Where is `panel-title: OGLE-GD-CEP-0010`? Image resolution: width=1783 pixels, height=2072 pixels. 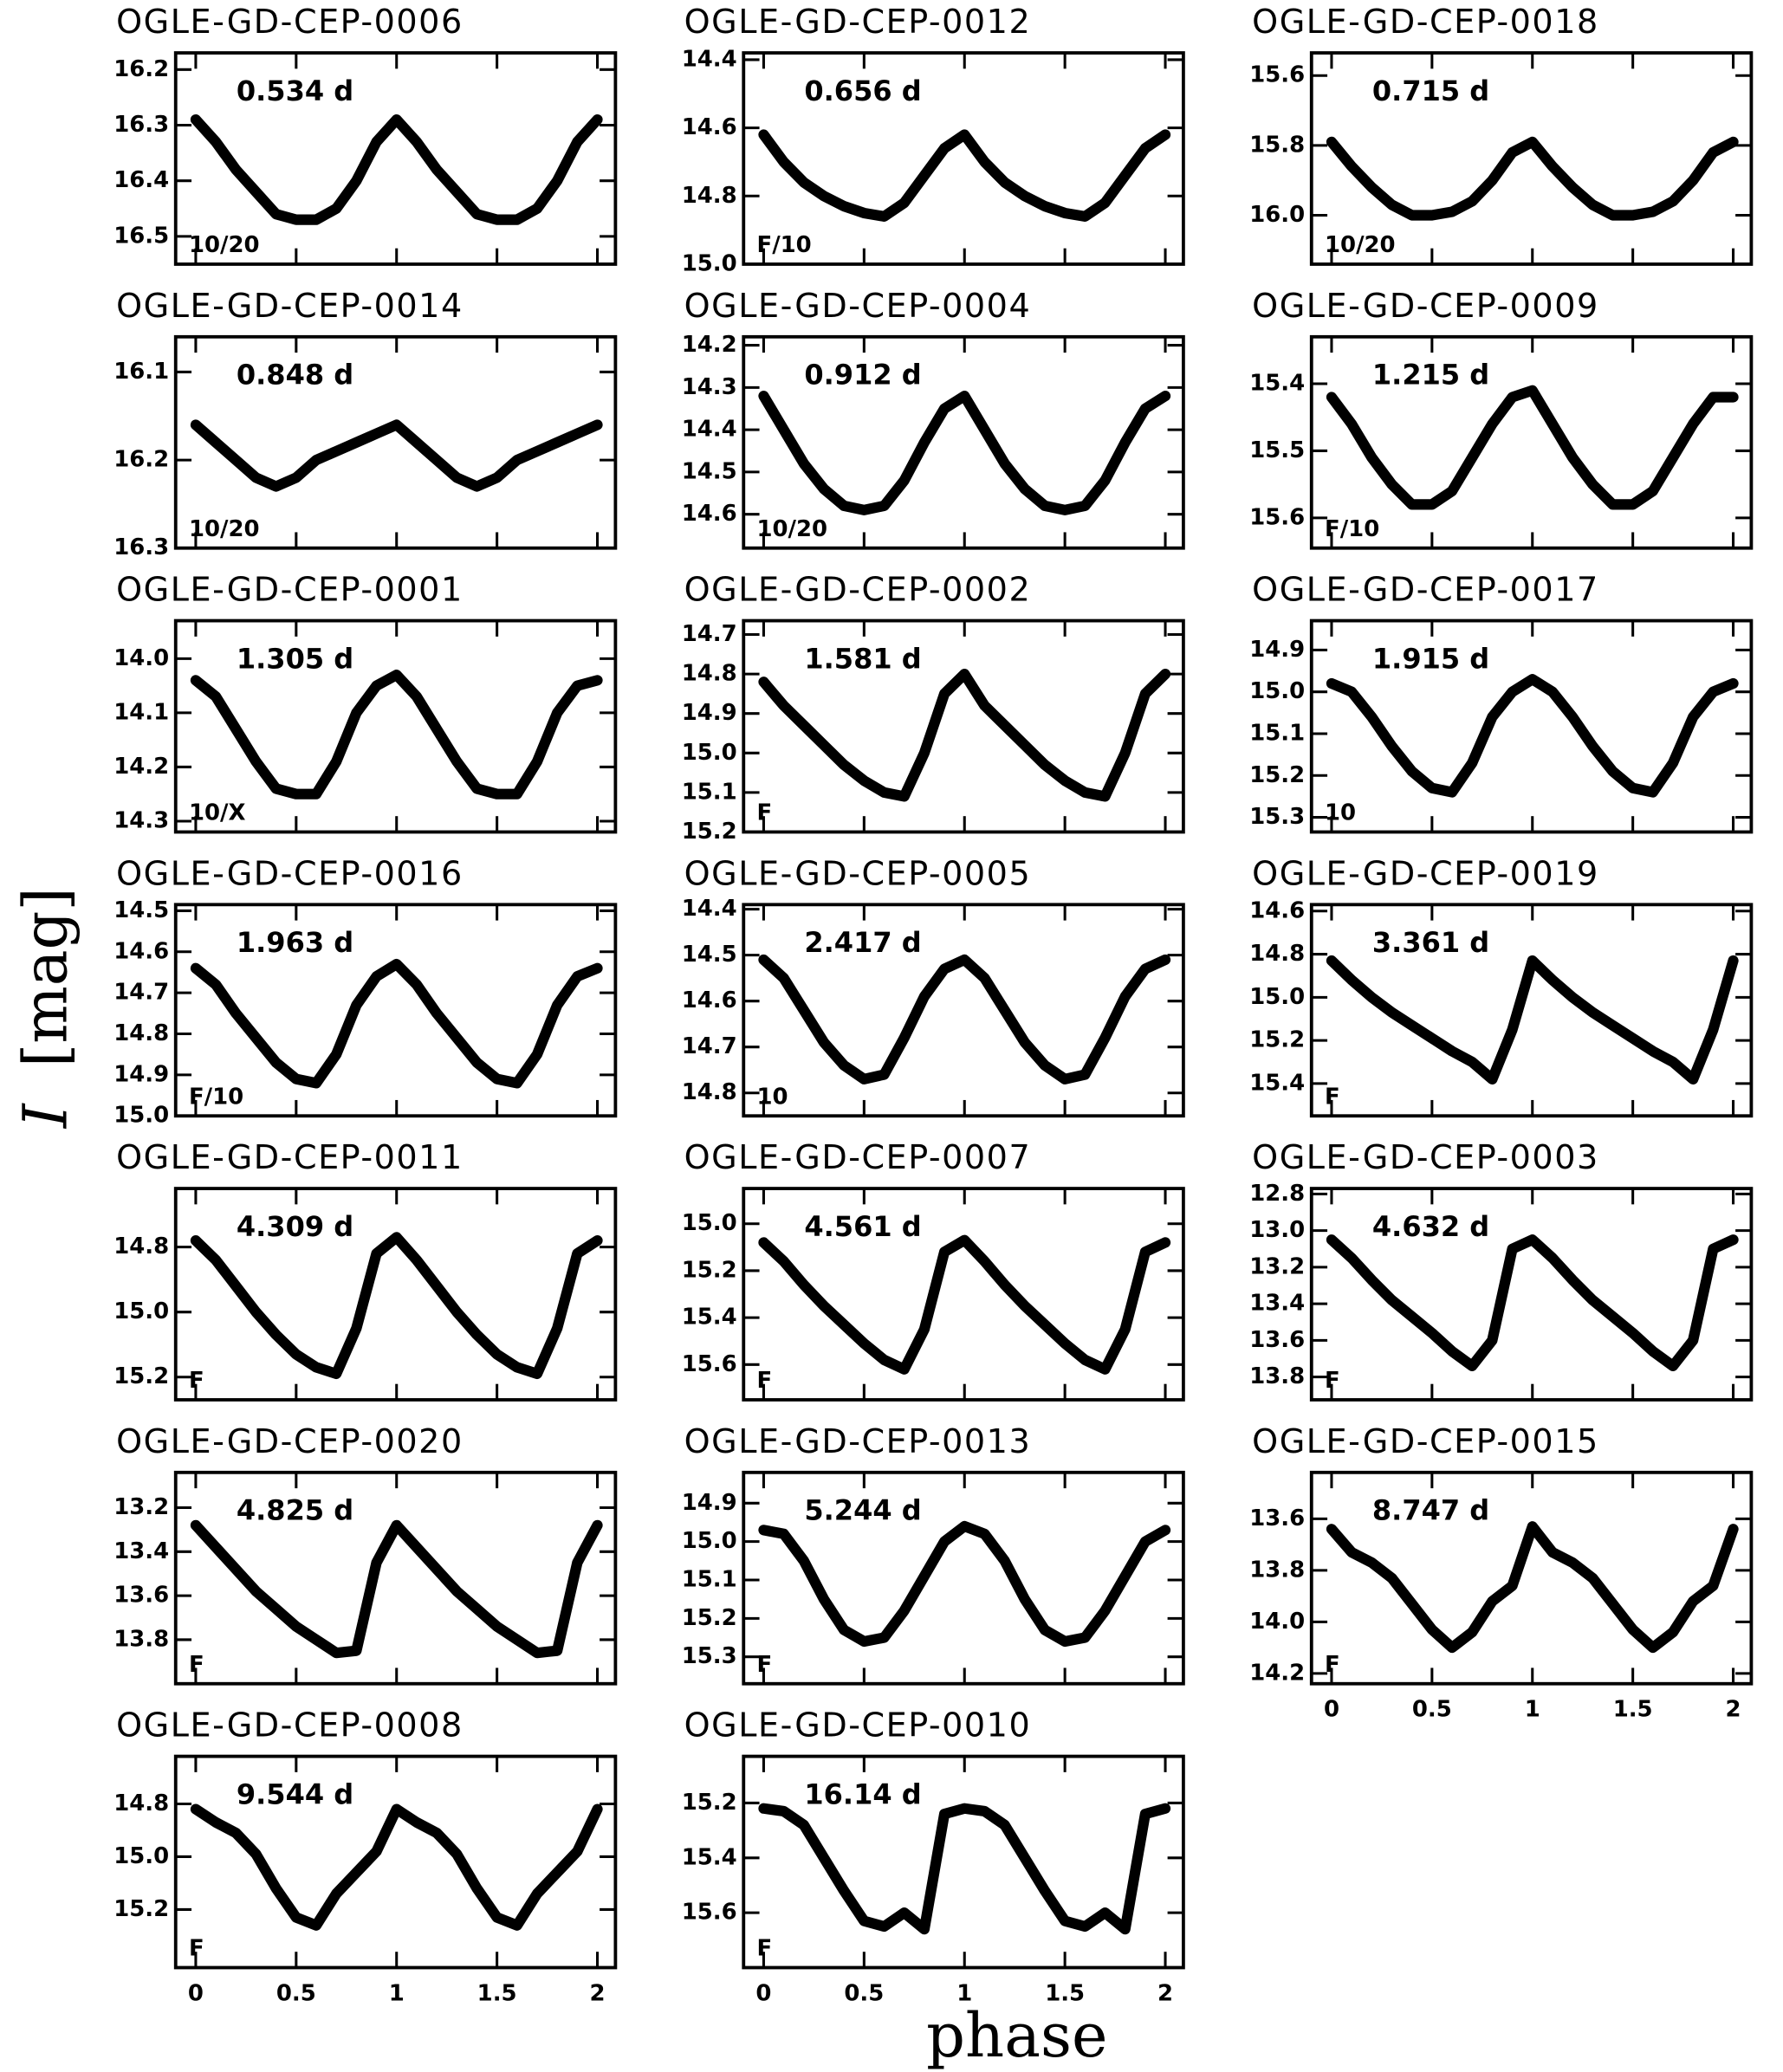 panel-title: OGLE-GD-CEP-0010 is located at coordinates (858, 1725).